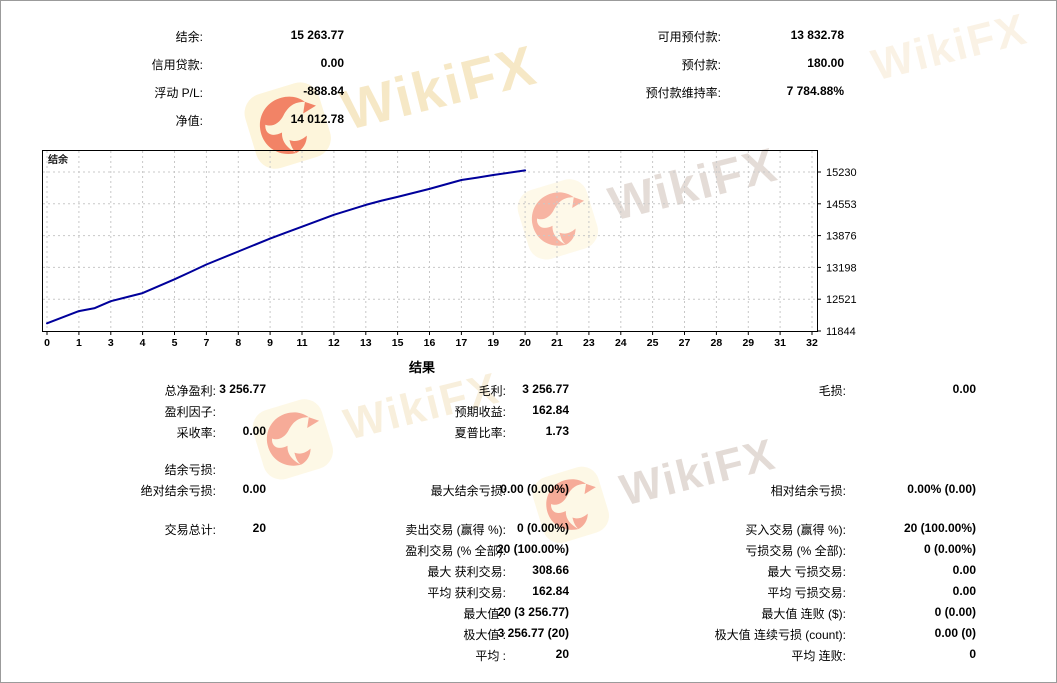  Describe the element at coordinates (455, 551) in the screenshot. I see `result-label: 盈利交易 (% 全部):` at that location.